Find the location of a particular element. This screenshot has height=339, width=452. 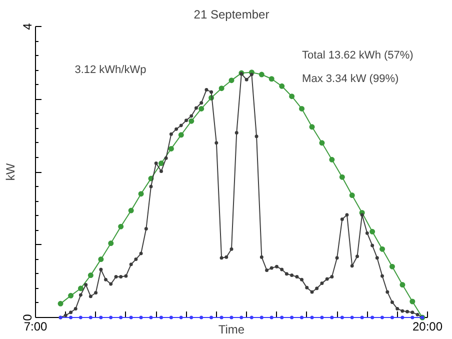

x-tick-label: 7:00 is located at coordinates (36, 327).